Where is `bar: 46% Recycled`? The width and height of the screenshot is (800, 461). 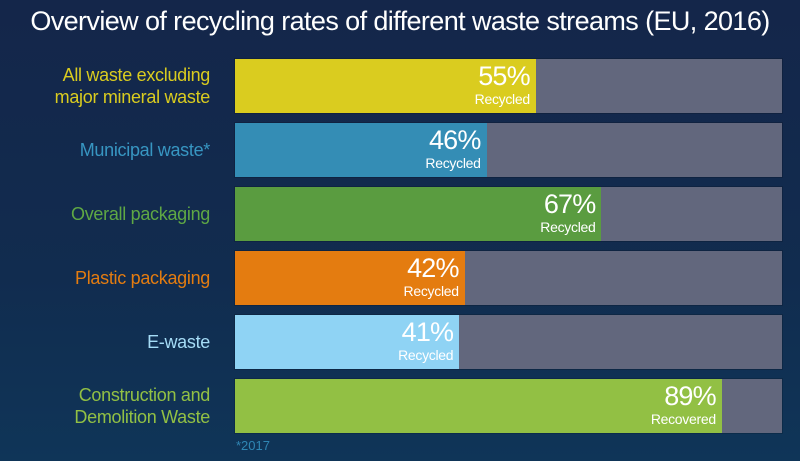
bar: 46% Recycled is located at coordinates (361, 150).